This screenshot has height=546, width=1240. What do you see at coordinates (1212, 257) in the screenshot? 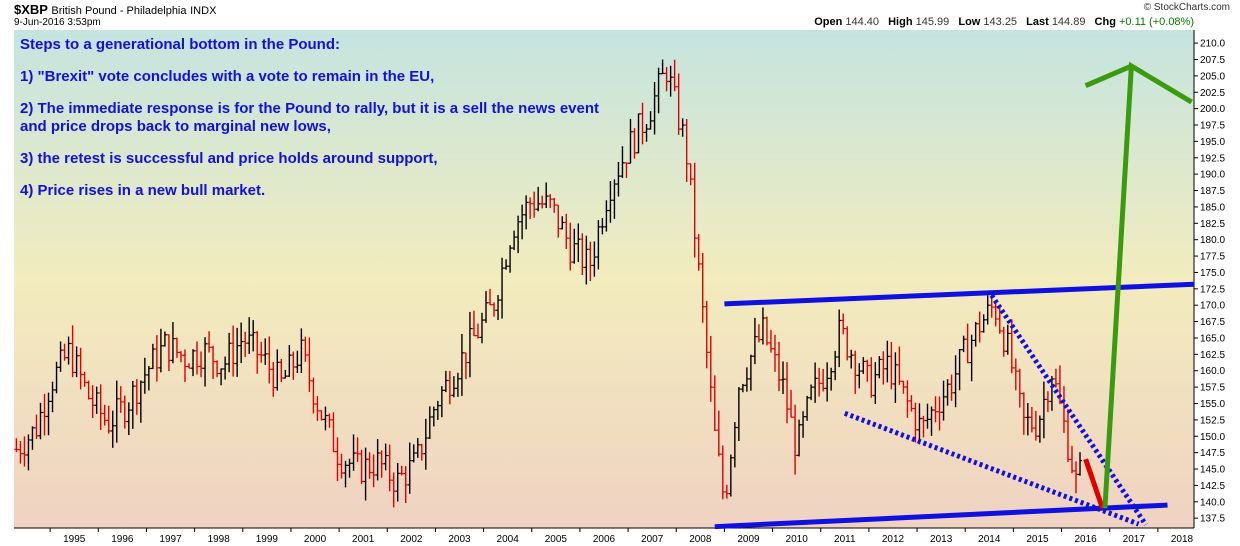
I see `y-tick-label: 177.5` at bounding box center [1212, 257].